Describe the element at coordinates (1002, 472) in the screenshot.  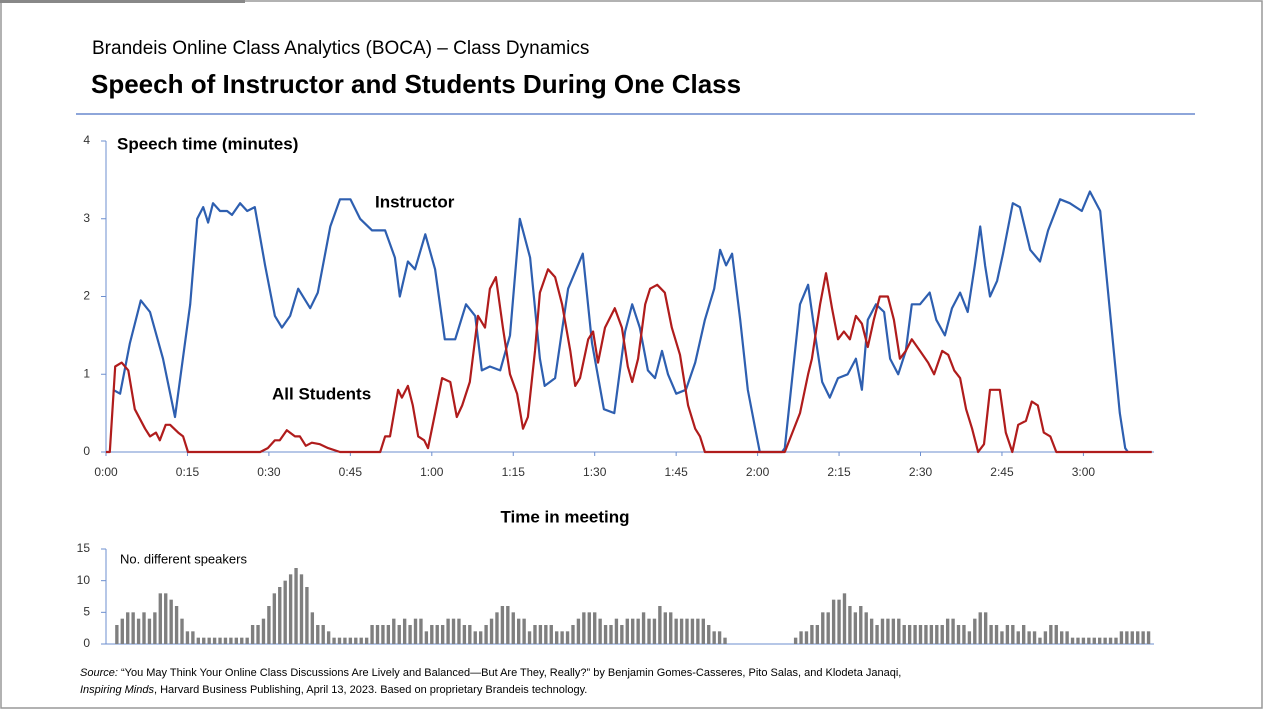
I see `x-tick-label: 2:45` at that location.